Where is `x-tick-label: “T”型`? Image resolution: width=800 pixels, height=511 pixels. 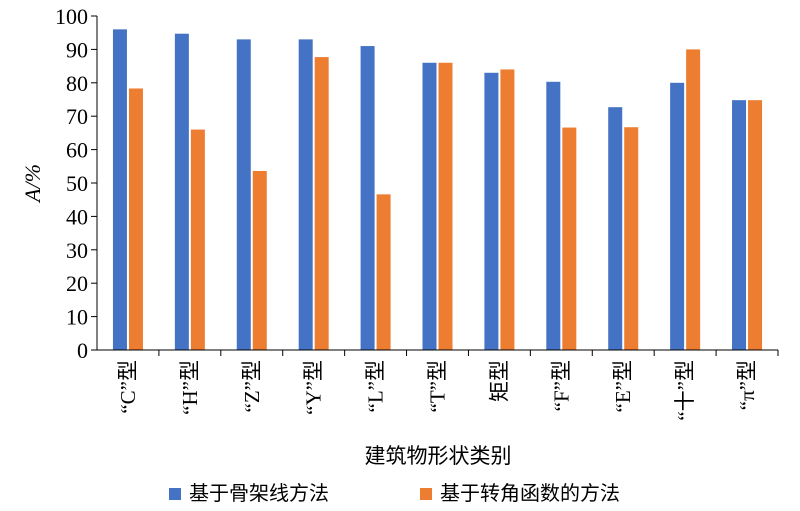 x-tick-label: “T”型 is located at coordinates (438, 386).